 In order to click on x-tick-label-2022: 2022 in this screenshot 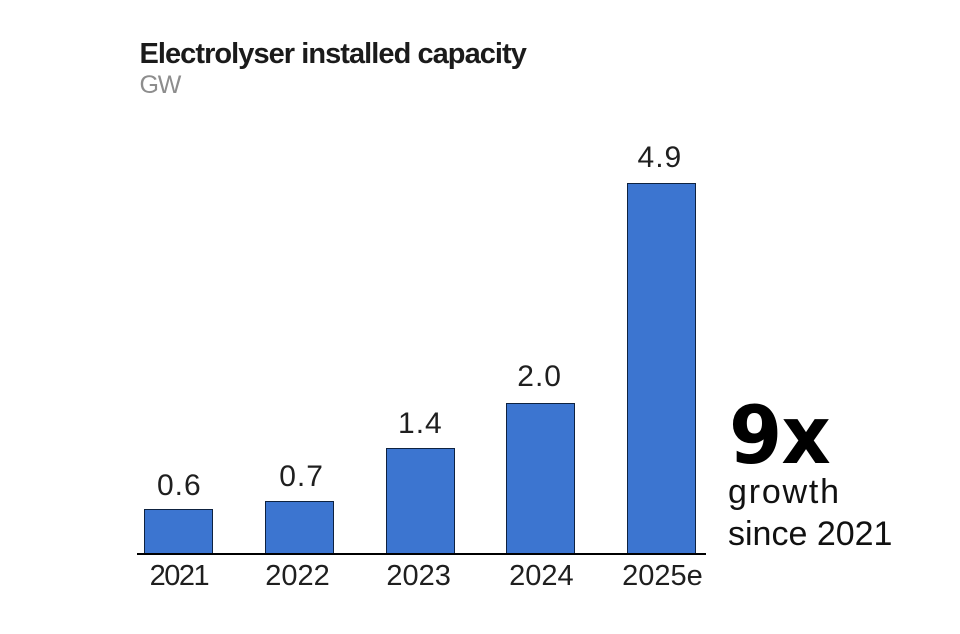, I will do `click(297, 575)`.